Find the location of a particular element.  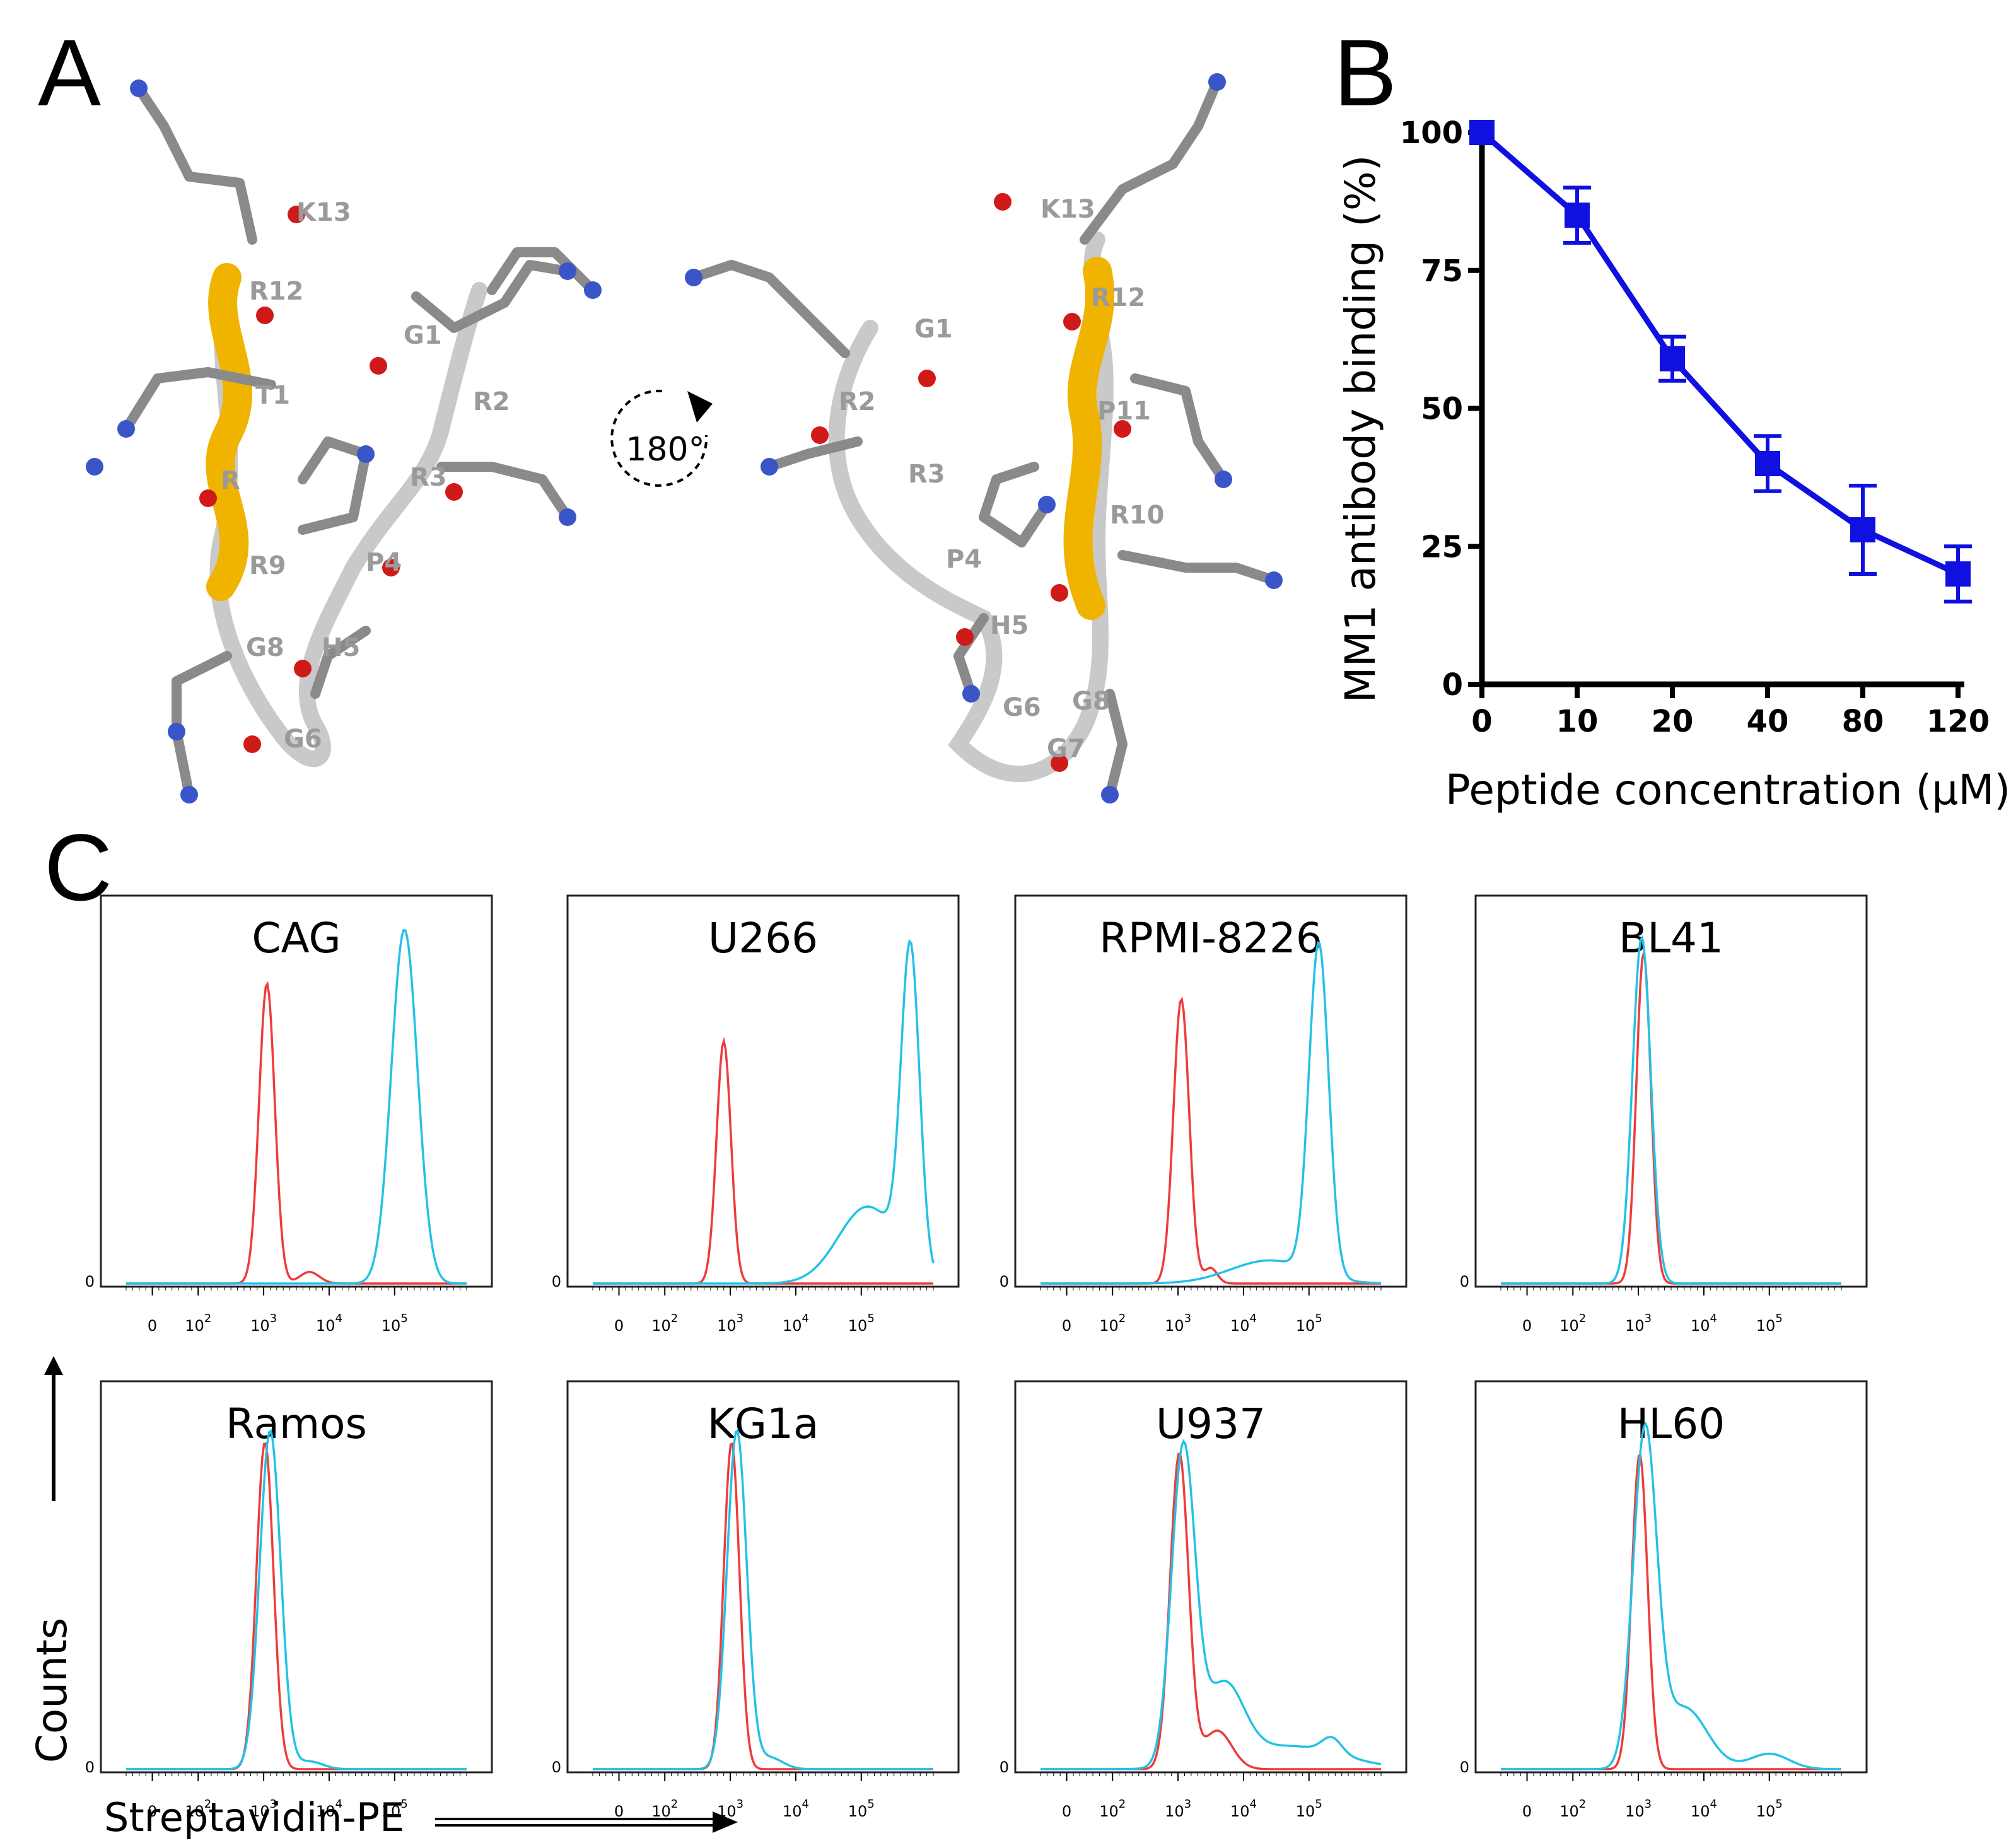

streptavidin-arrow is located at coordinates (586, 1822).